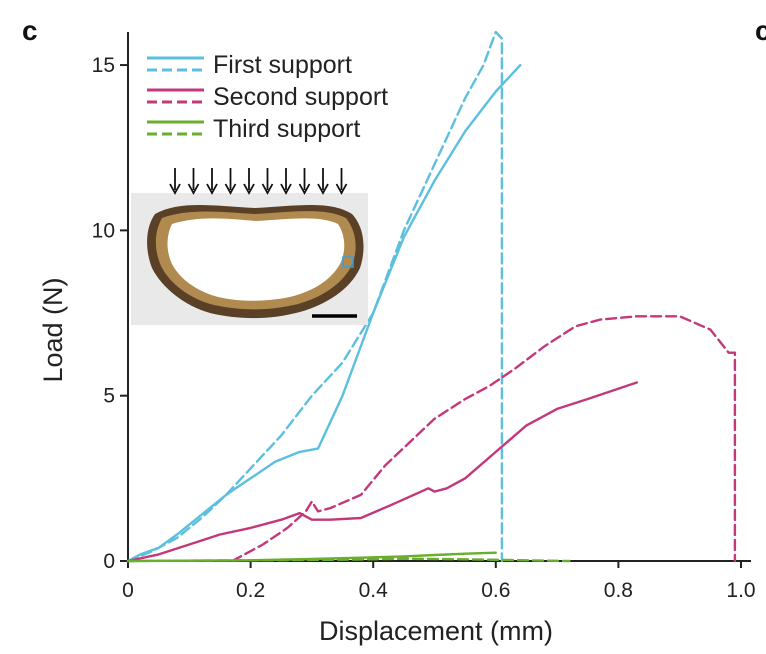 Image resolution: width=766 pixels, height=654 pixels. I want to click on x-tick-label: 0.2, so click(250, 590).